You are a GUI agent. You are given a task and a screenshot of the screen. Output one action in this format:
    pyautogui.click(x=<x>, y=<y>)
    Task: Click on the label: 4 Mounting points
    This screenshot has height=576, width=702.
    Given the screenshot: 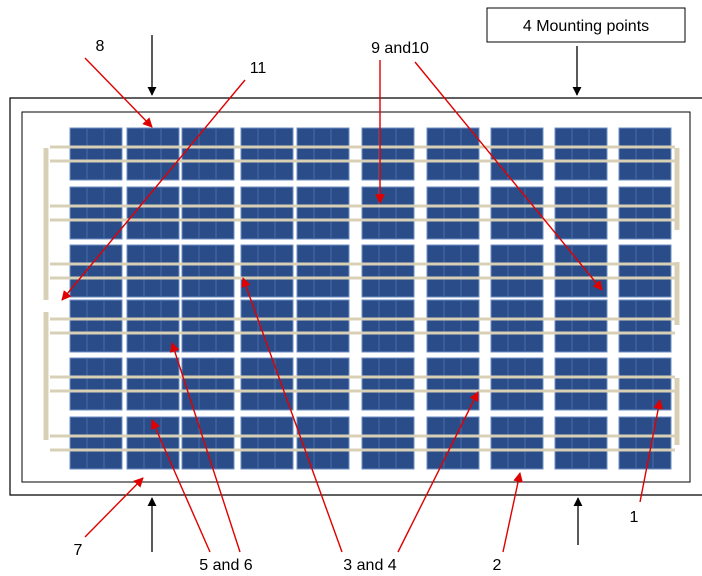 What is the action you would take?
    pyautogui.click(x=586, y=26)
    